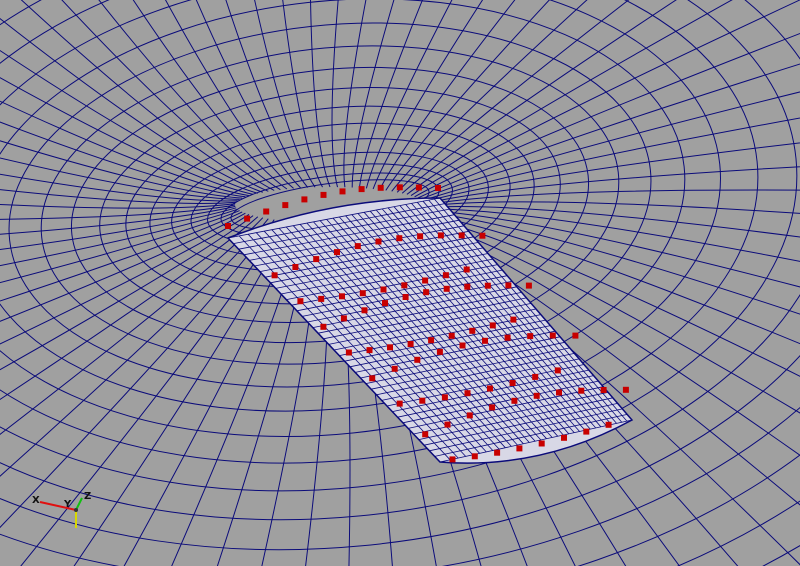 The width and height of the screenshot is (800, 566). I want to click on orientation-axes-widget: X Y Z, so click(64, 513).